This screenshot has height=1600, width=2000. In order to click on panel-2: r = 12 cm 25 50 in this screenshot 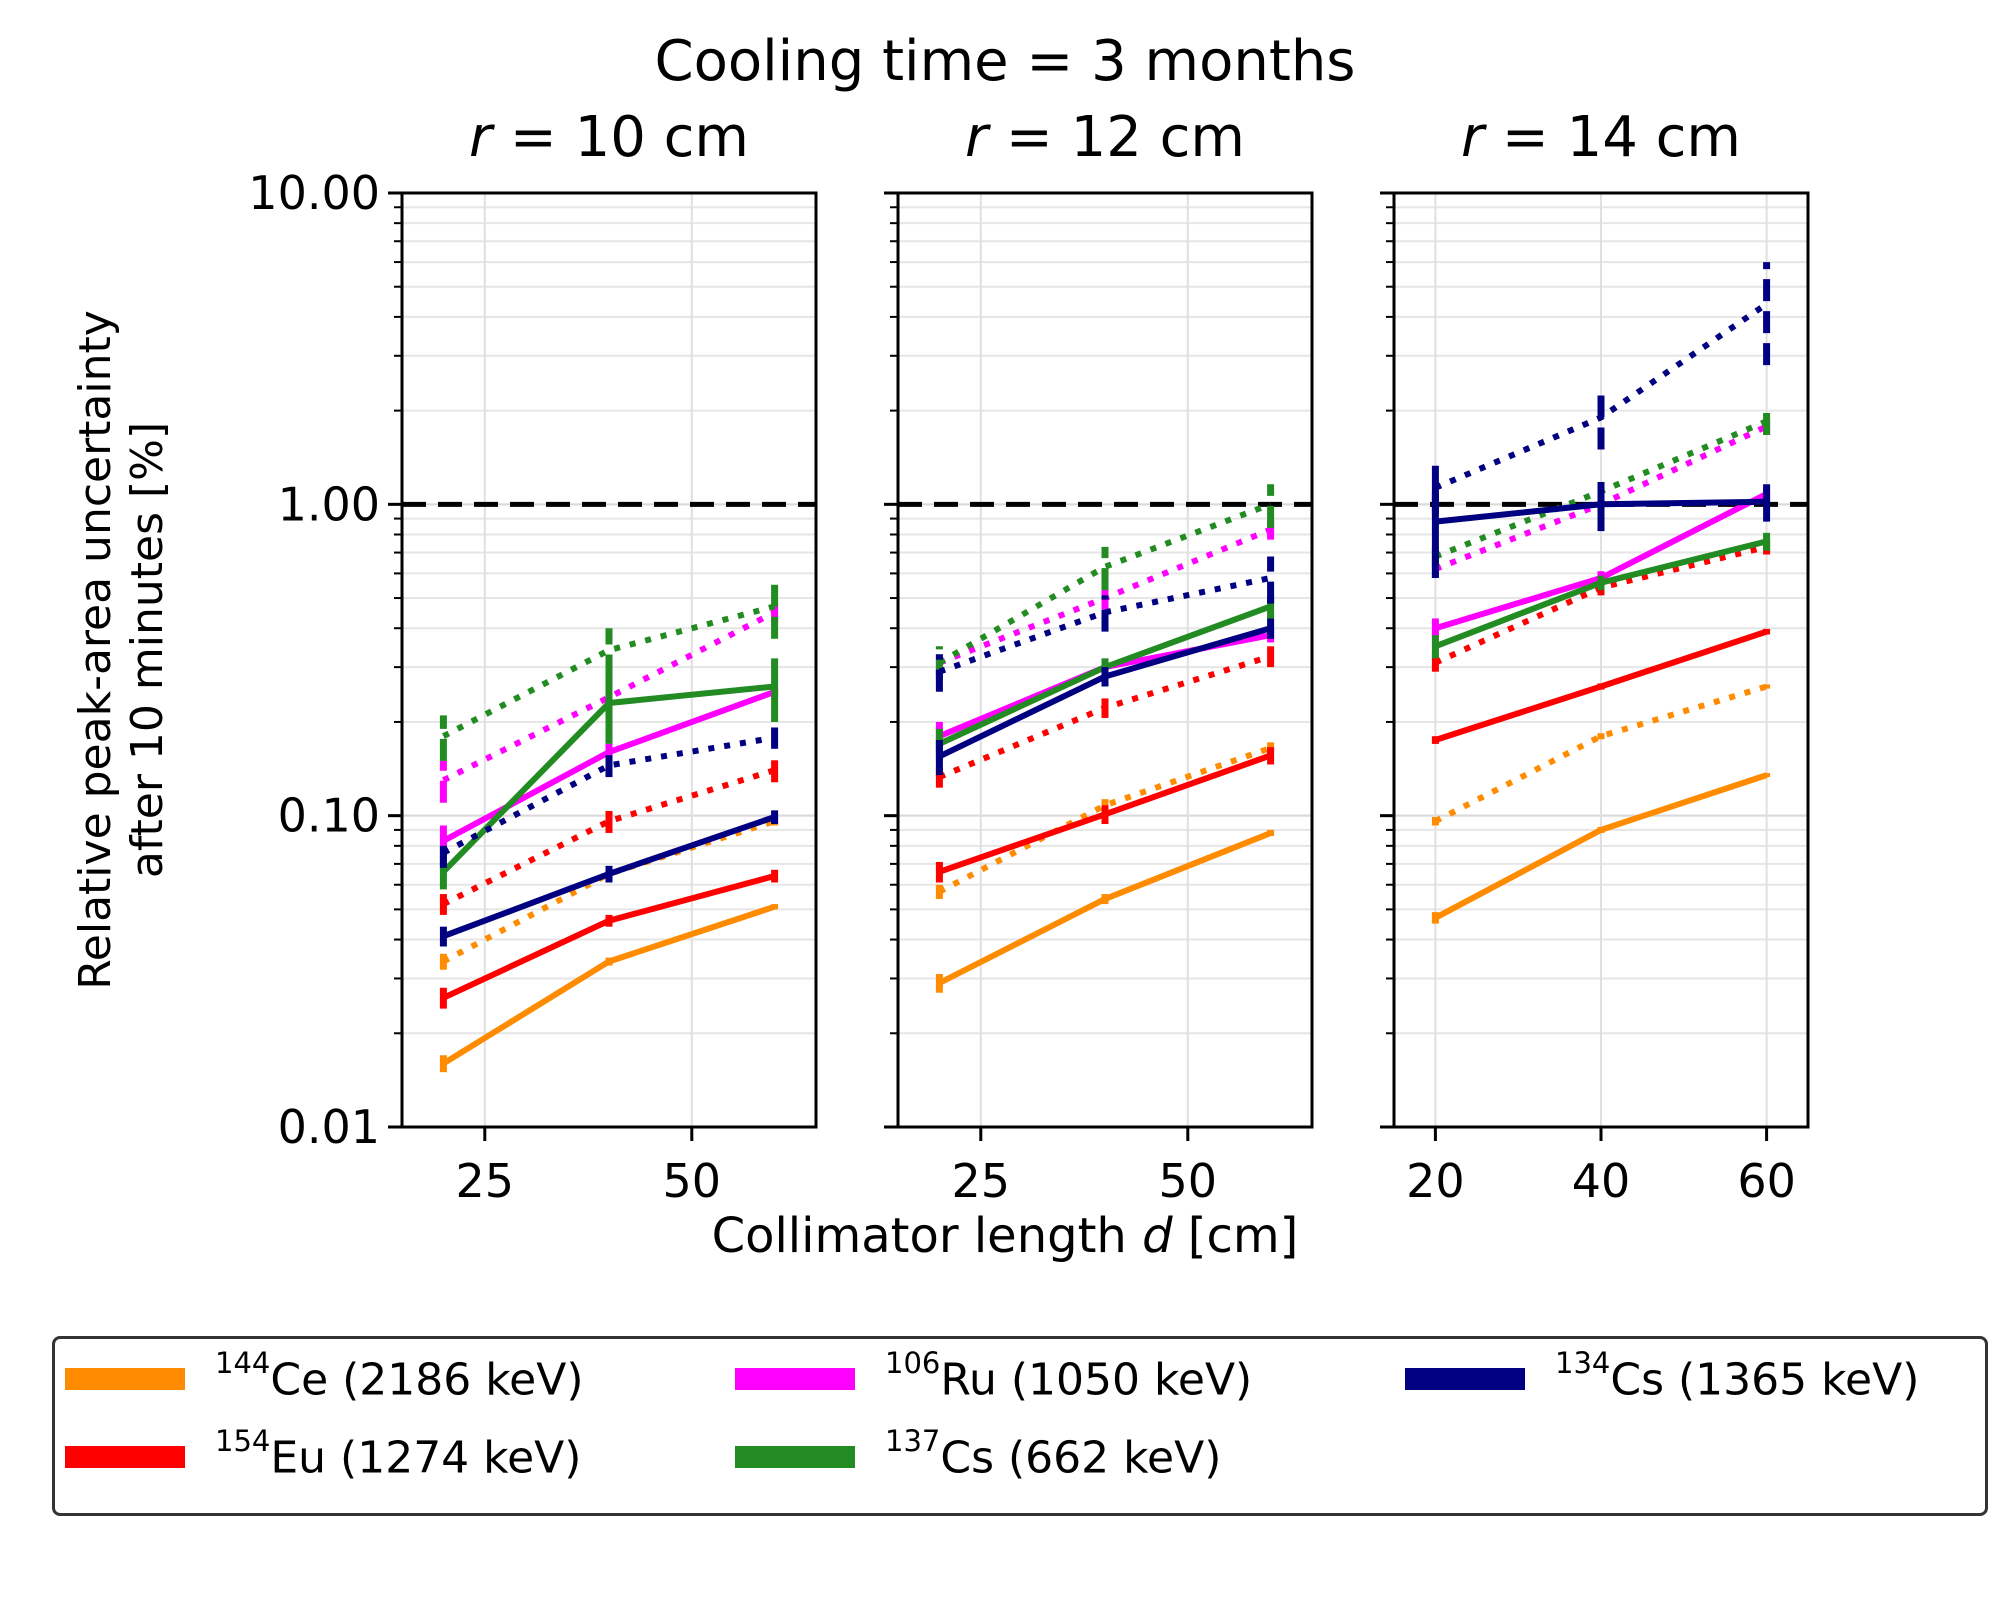, I will do `click(1099, 656)`.